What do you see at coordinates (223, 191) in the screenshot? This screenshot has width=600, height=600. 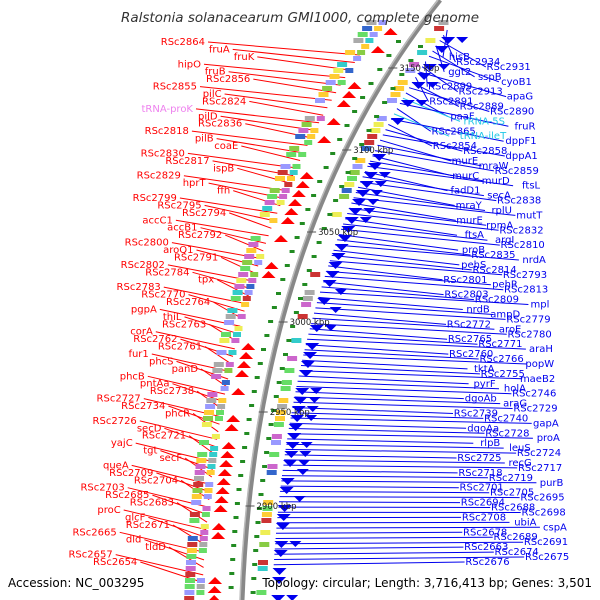 I see `gene-label: ffh` at bounding box center [223, 191].